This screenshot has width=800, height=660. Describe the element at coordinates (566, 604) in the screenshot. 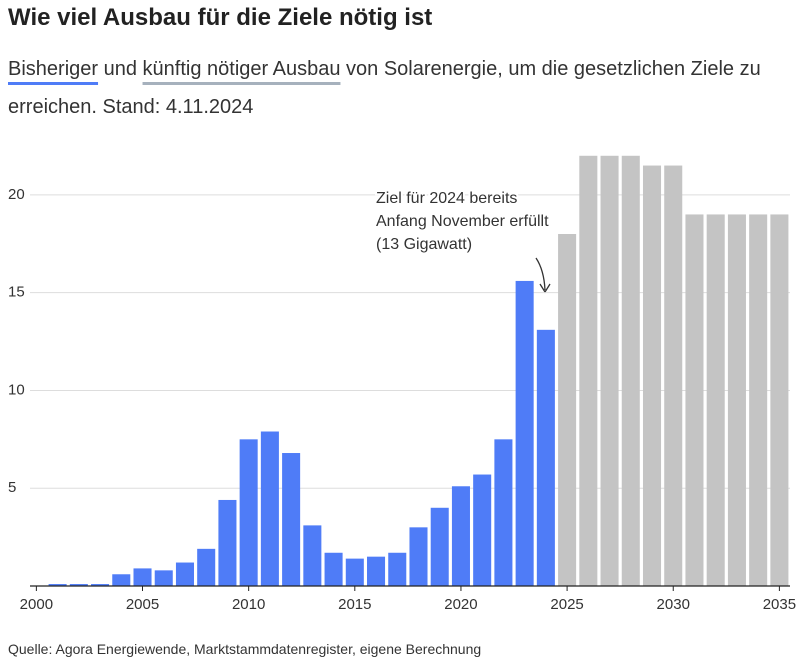

I see `x-tick-label: 2025` at that location.